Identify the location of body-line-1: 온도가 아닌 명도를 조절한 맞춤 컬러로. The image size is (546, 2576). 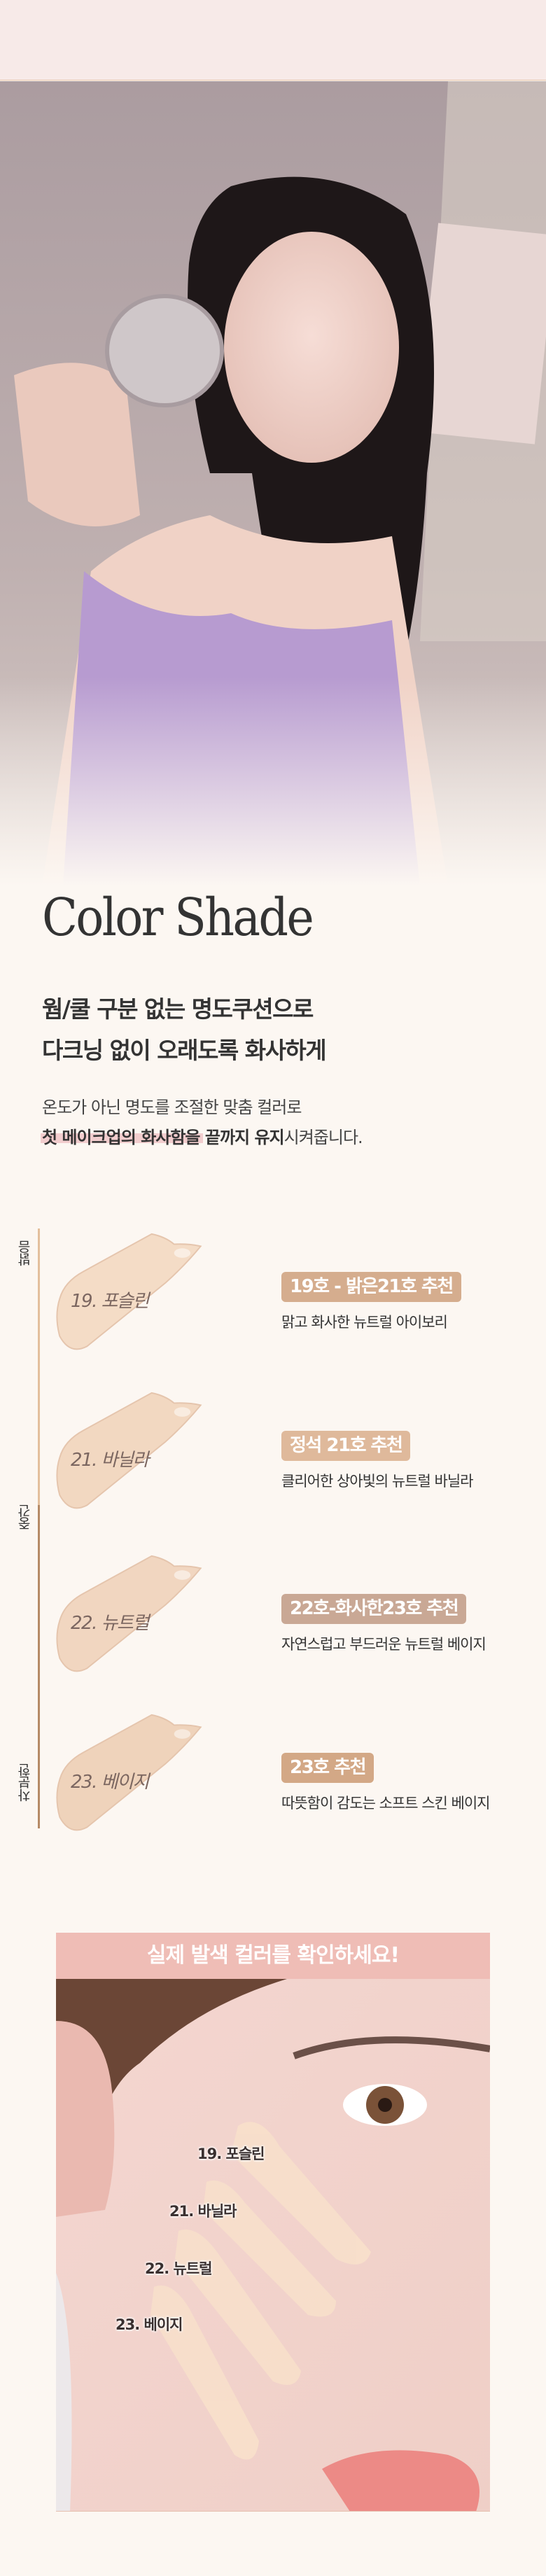
(172, 1107).